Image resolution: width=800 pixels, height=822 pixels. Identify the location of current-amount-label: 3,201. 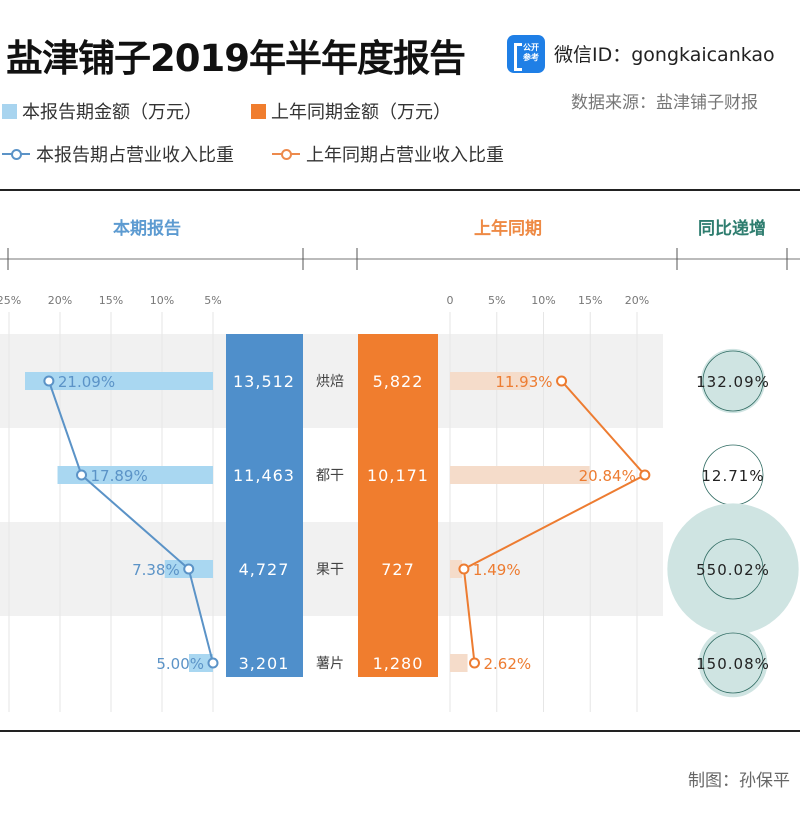
(264, 663).